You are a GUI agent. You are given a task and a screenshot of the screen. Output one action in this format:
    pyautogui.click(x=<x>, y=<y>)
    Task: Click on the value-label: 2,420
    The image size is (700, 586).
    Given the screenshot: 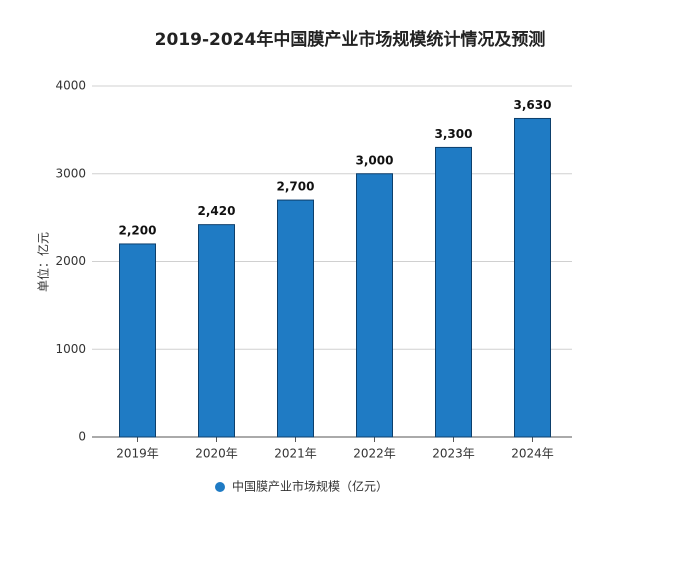 What is the action you would take?
    pyautogui.click(x=217, y=211)
    